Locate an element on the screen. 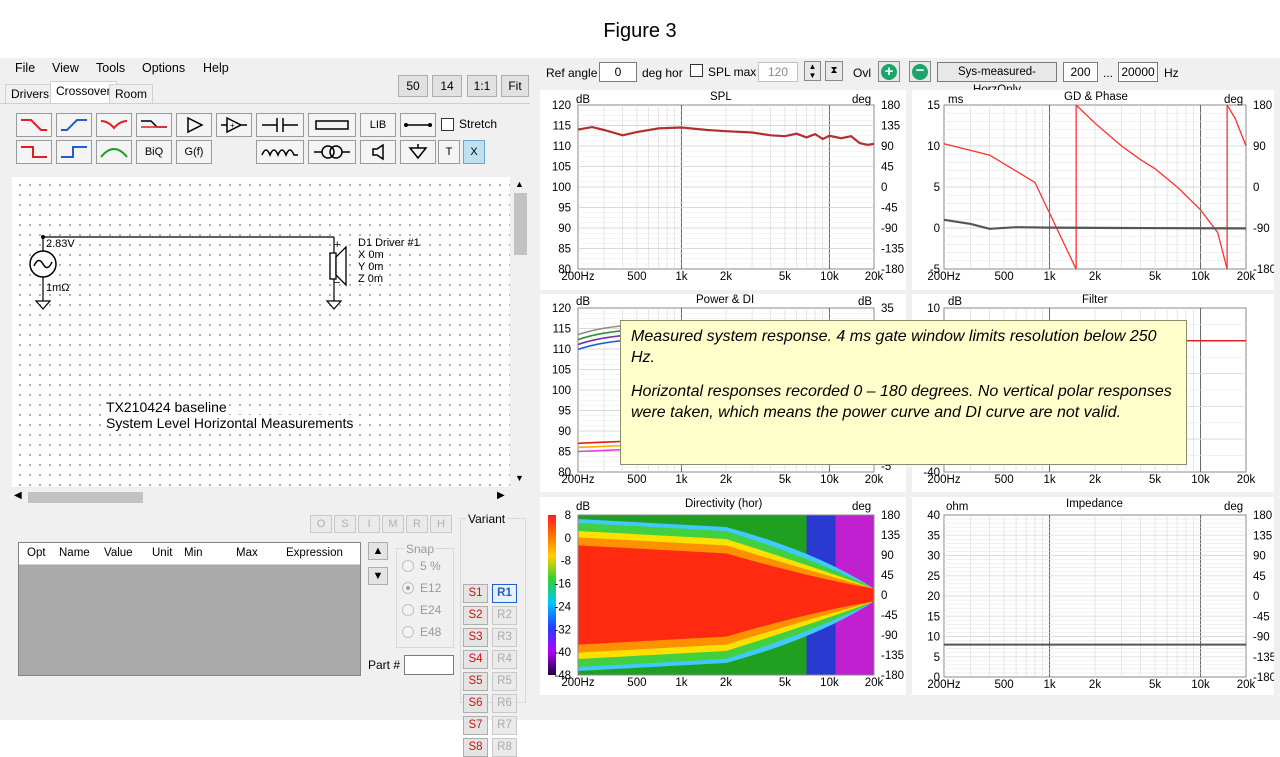  variant-s3-button: S3 is located at coordinates (475, 637).